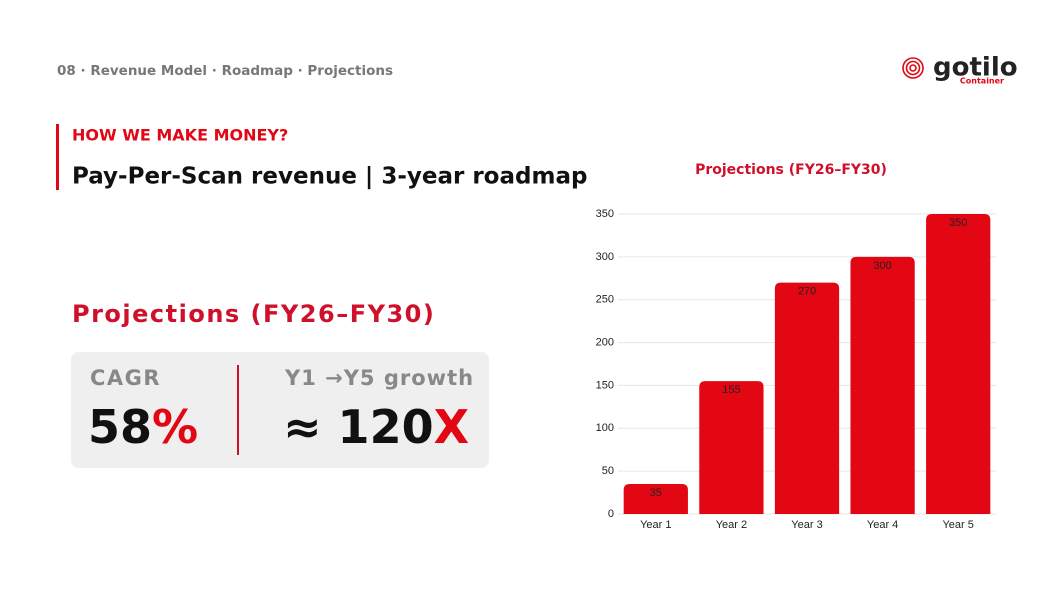 Image resolution: width=1060 pixels, height=600 pixels. I want to click on value-label: 270, so click(807, 291).